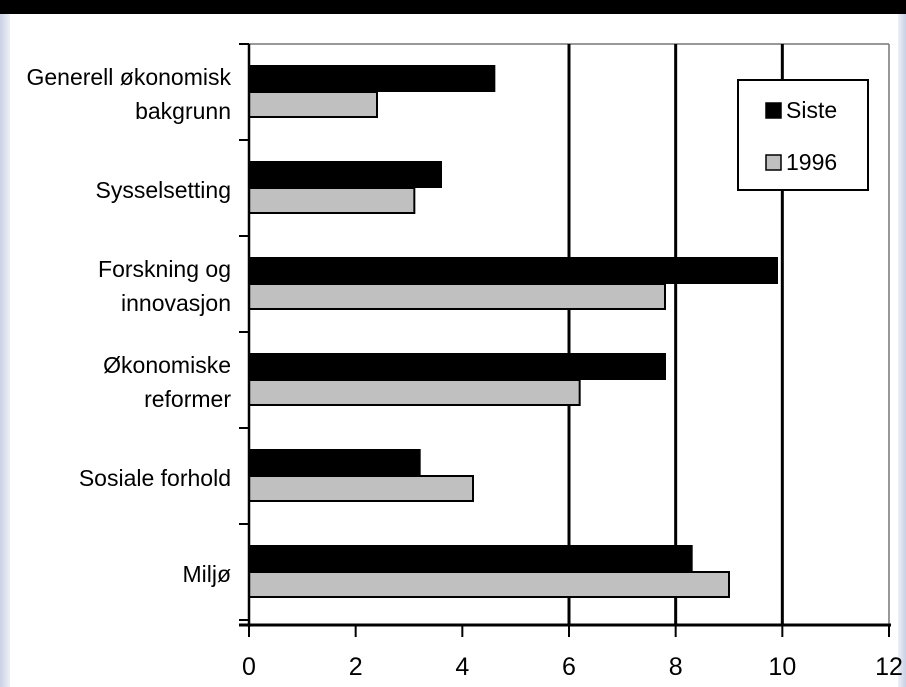 Image resolution: width=906 pixels, height=687 pixels. I want to click on category-label-4-0: Sosiale forhold, so click(155, 478).